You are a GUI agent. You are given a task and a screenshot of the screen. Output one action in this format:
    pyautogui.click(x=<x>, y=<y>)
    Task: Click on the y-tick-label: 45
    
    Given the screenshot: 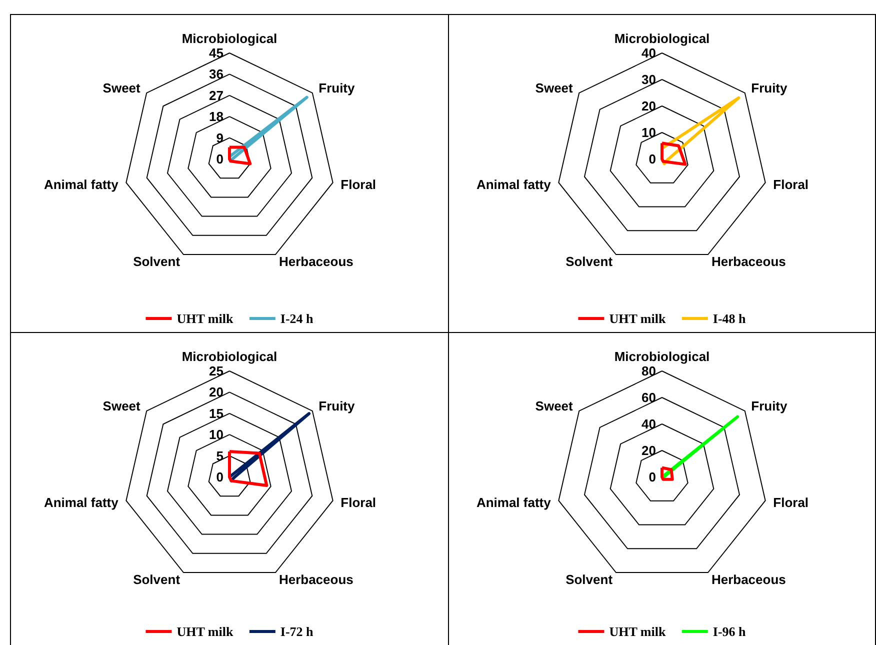 What is the action you would take?
    pyautogui.click(x=216, y=53)
    